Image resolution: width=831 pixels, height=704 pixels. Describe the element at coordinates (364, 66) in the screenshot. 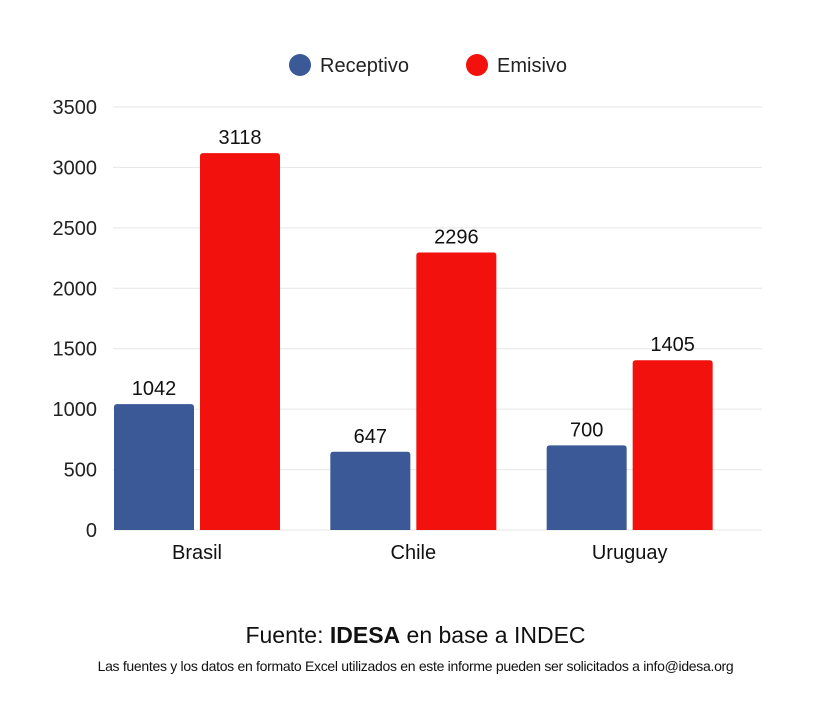

I see `legend-label: Receptivo` at that location.